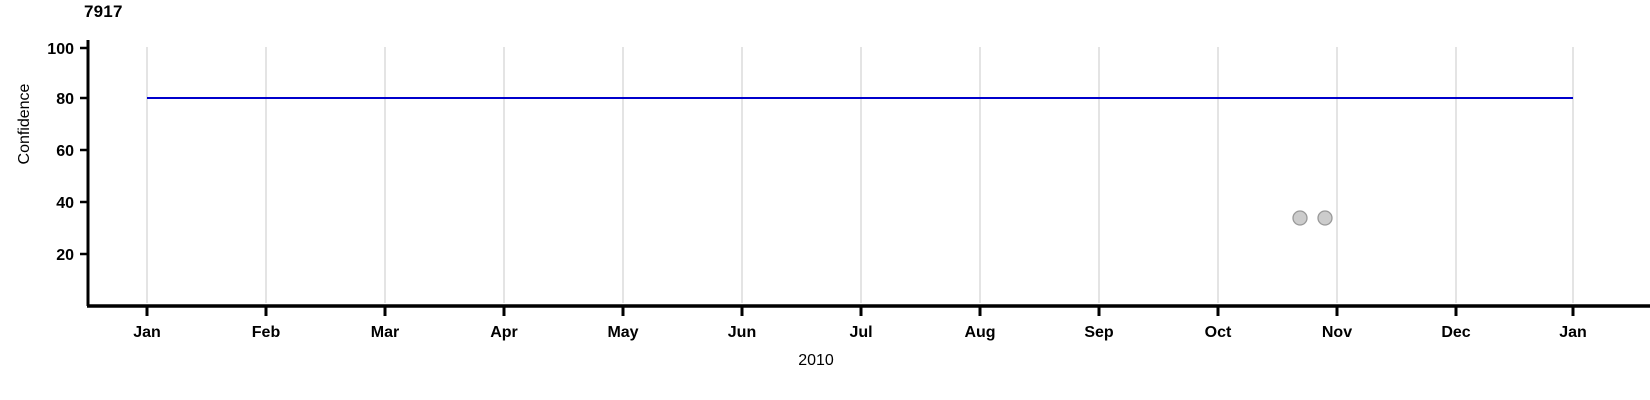  I want to click on chart-title: 7917, so click(103, 11).